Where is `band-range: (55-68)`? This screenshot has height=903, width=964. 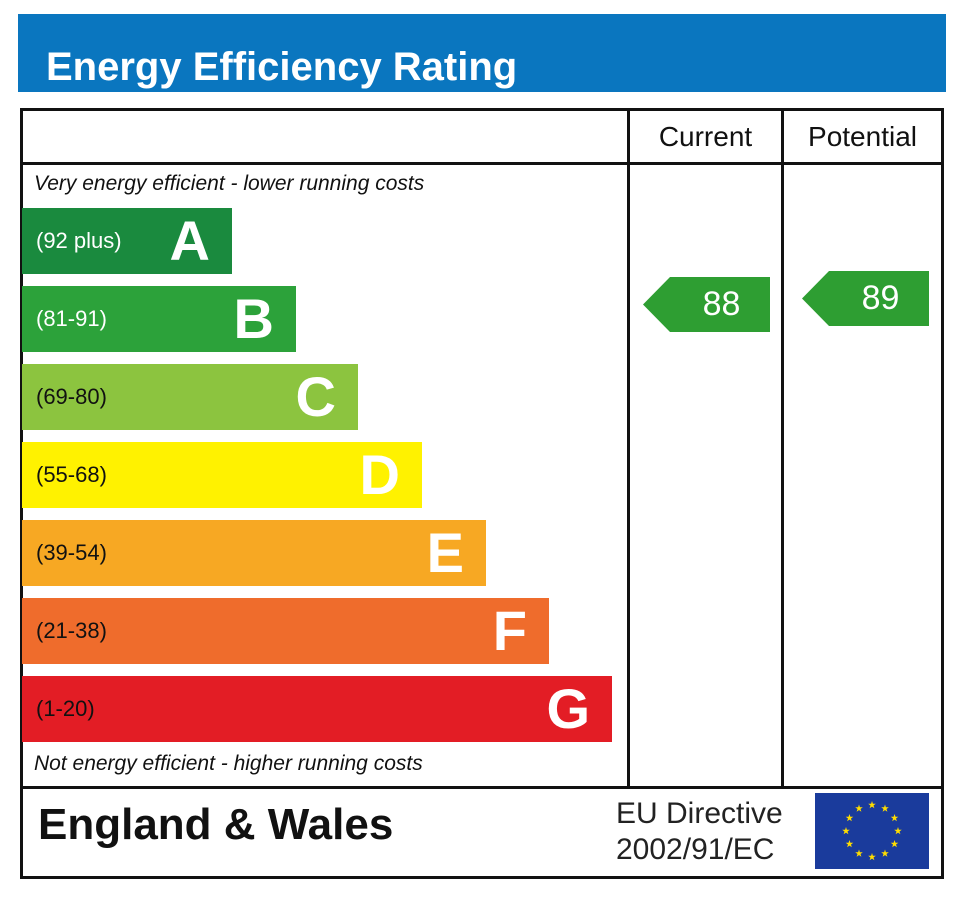
band-range: (55-68) is located at coordinates (71, 474).